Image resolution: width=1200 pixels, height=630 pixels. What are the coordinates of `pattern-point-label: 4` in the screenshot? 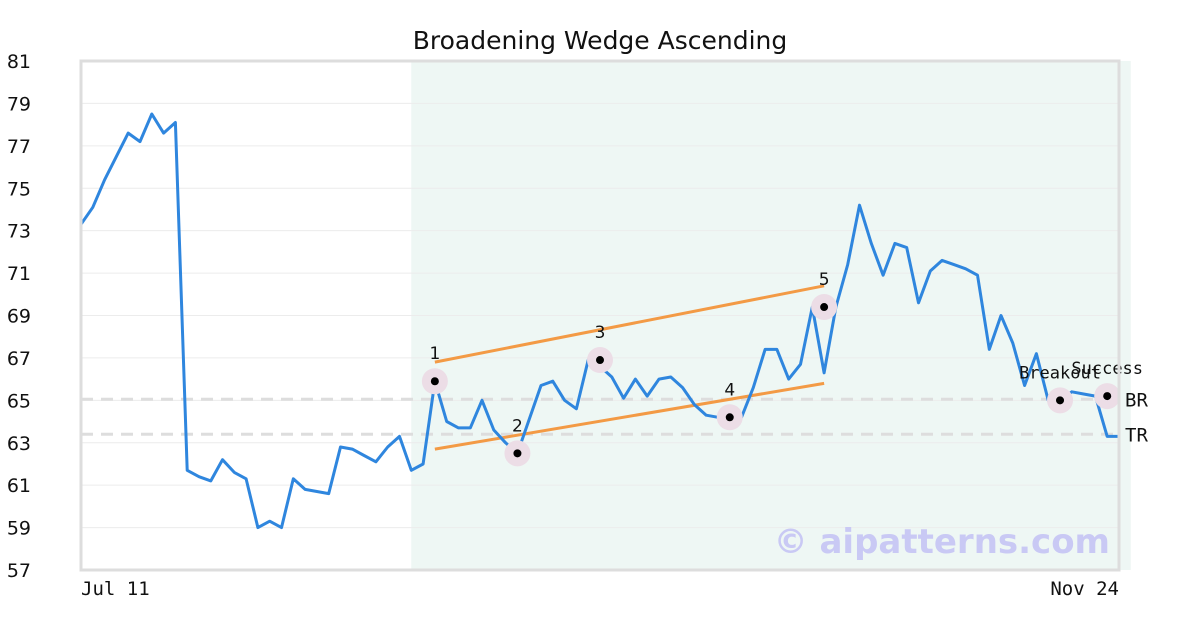 It's located at (729, 390).